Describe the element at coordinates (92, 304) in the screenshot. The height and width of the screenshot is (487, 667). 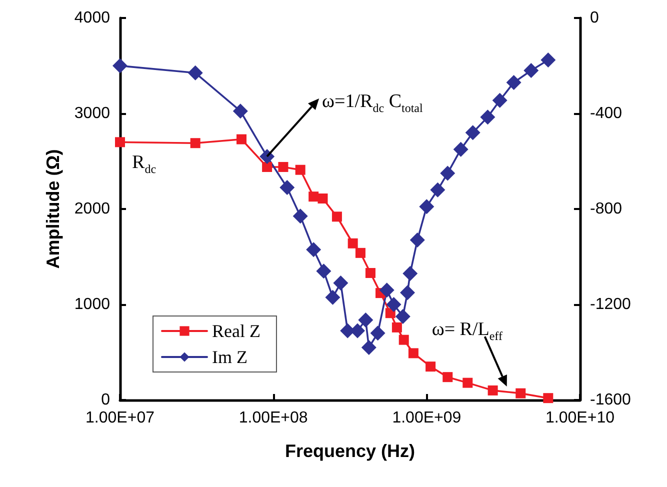
I see `y-tick-label: 1000` at that location.